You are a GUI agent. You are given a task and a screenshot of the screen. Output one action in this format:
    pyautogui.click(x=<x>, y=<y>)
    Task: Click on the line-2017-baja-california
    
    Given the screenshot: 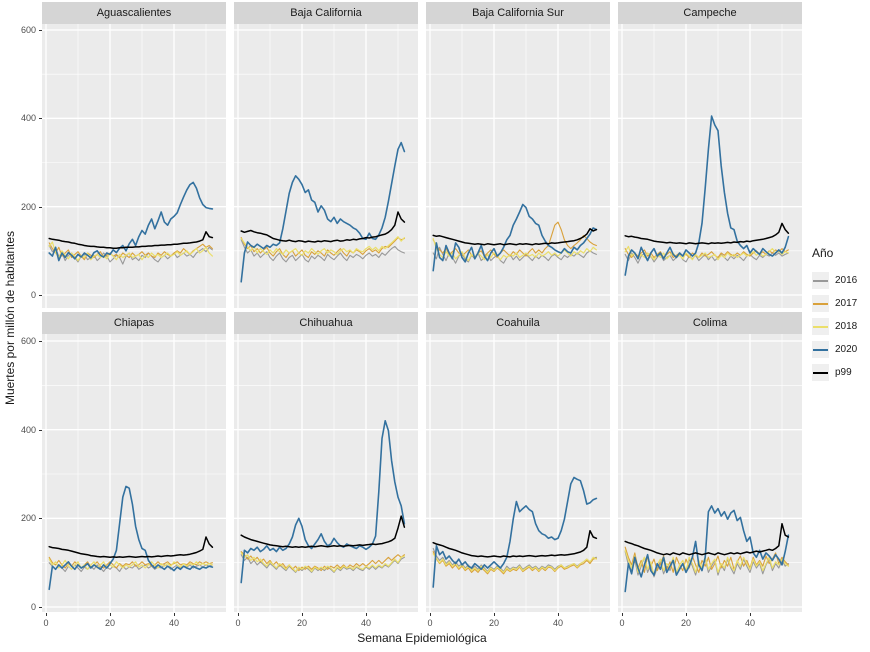 What is the action you would take?
    pyautogui.click(x=322, y=248)
    